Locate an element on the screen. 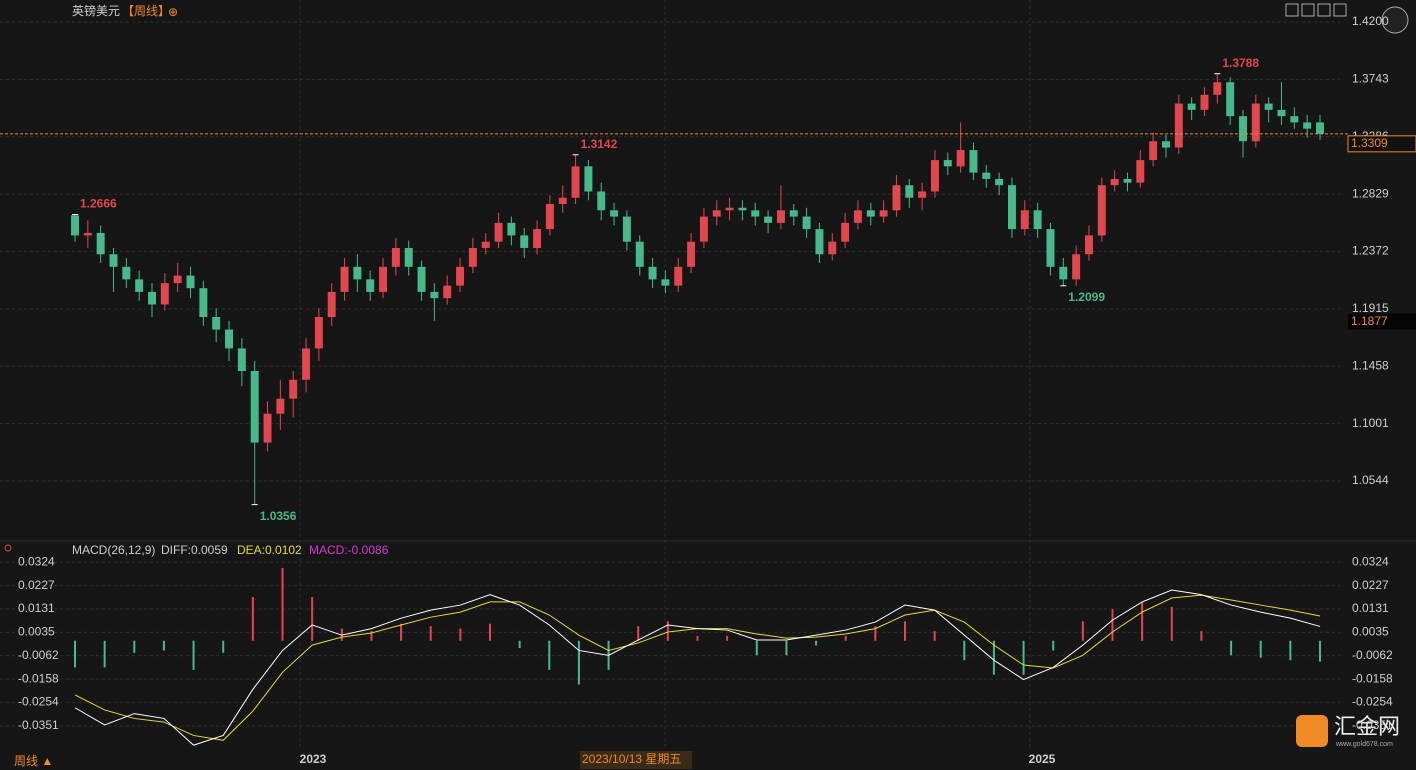 The width and height of the screenshot is (1416, 770). annotation-label: 1.3788 is located at coordinates (1240, 63).